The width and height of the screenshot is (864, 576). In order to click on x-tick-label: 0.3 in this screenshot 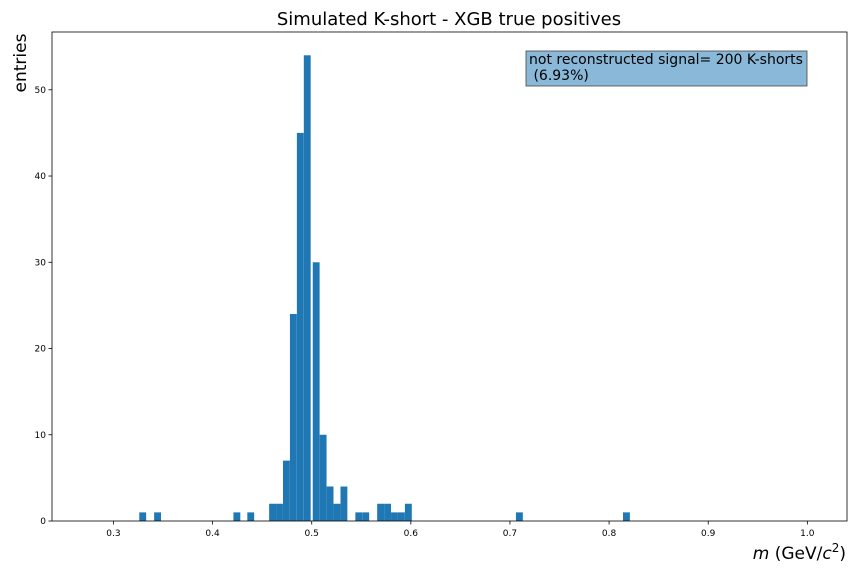, I will do `click(113, 534)`.